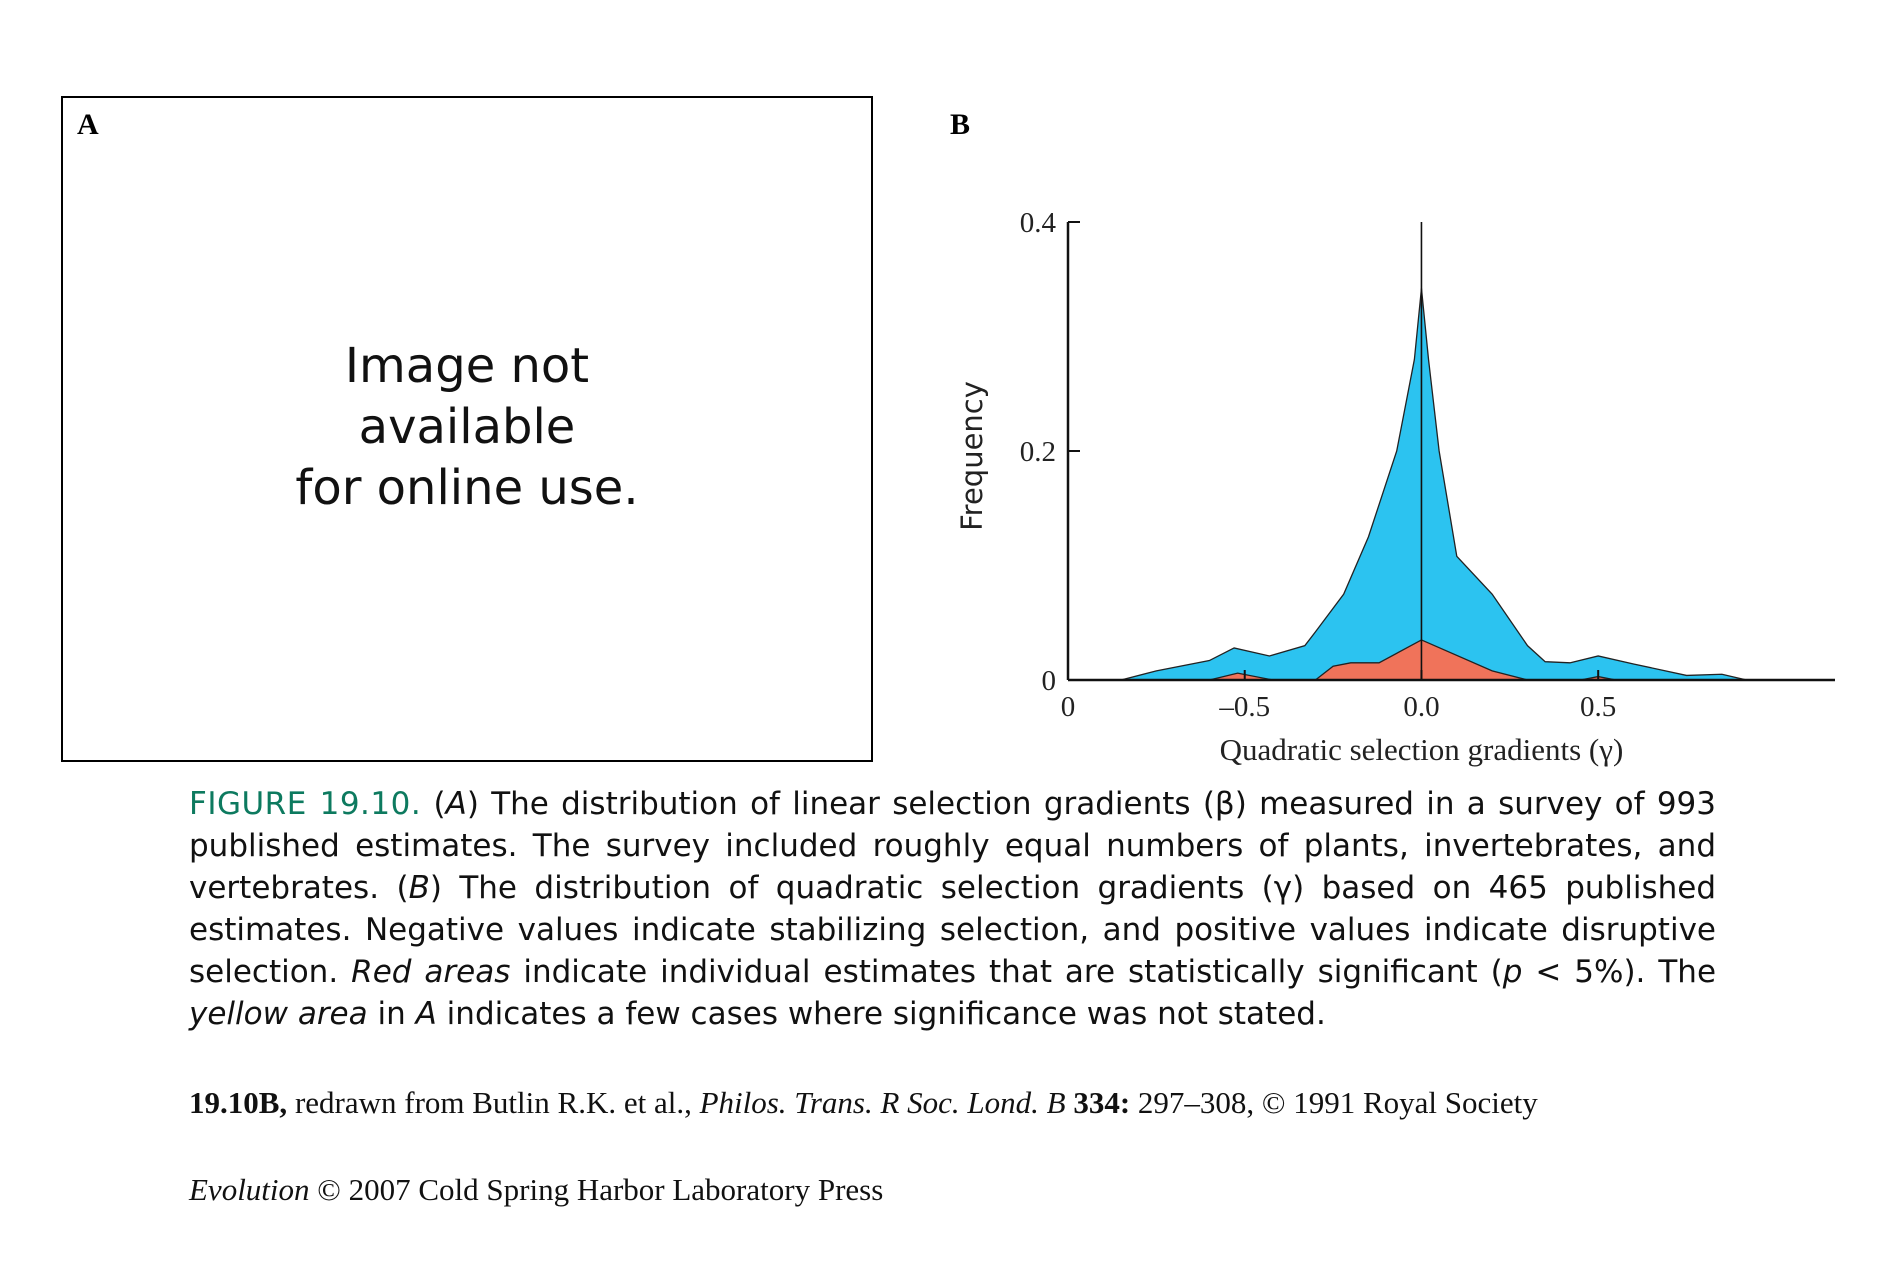 Image resolution: width=1884 pixels, height=1272 pixels. What do you see at coordinates (1512, 972) in the screenshot?
I see `caption-p: p` at bounding box center [1512, 972].